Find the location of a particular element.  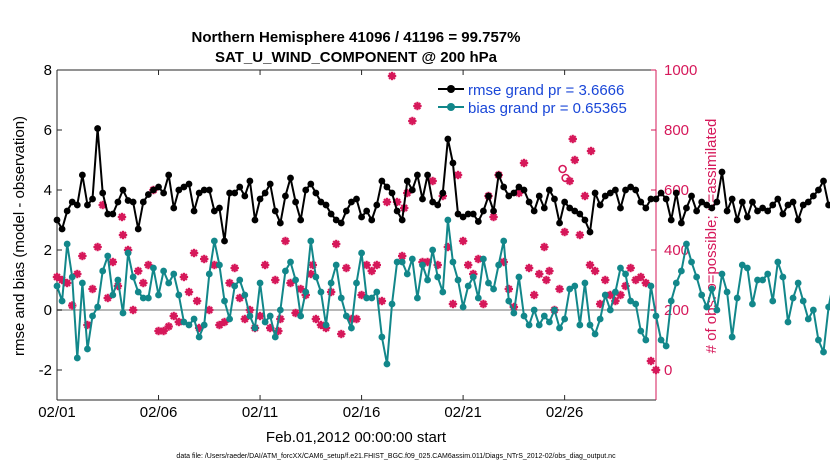

y2-tick-label: 0 is located at coordinates (668, 370).